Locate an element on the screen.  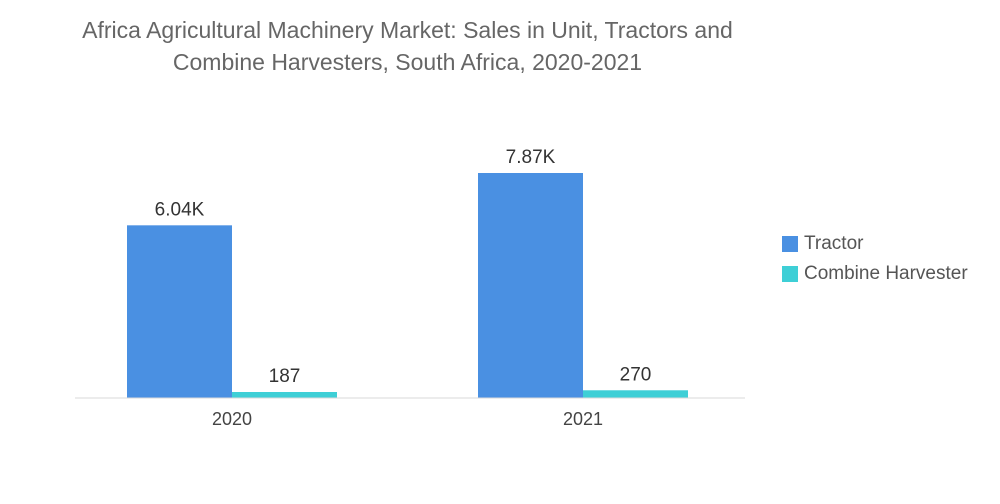
legend: Tractor Combine Harvester is located at coordinates (875, 259).